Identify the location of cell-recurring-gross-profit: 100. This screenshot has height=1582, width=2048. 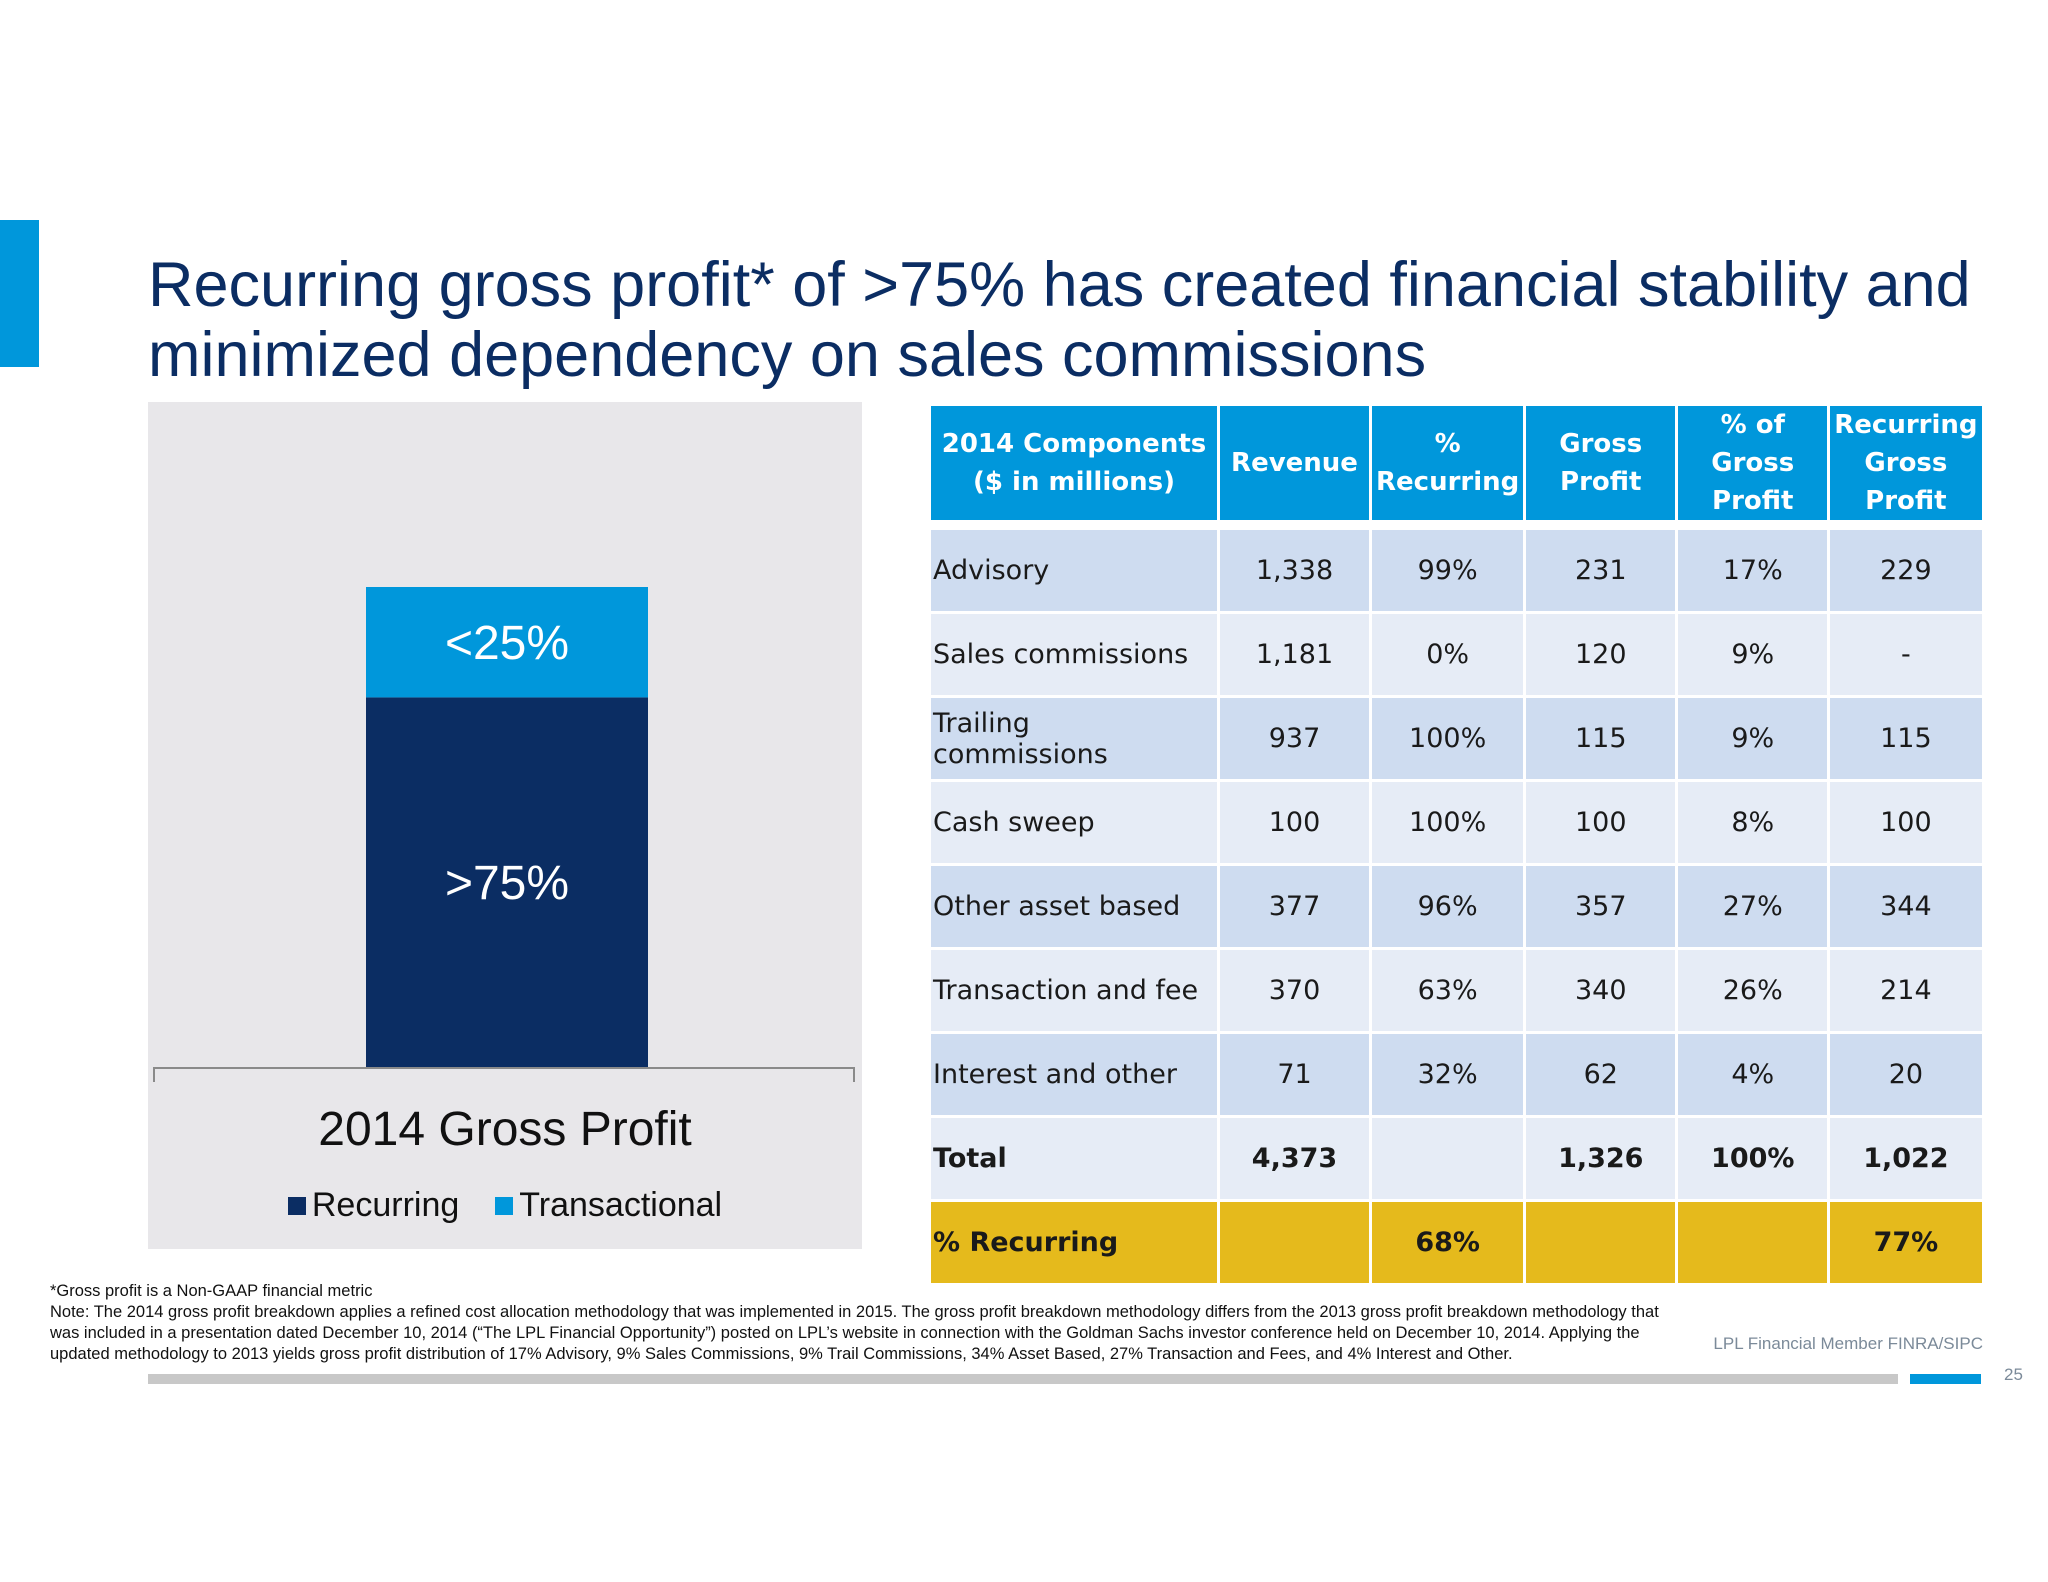
(1906, 822).